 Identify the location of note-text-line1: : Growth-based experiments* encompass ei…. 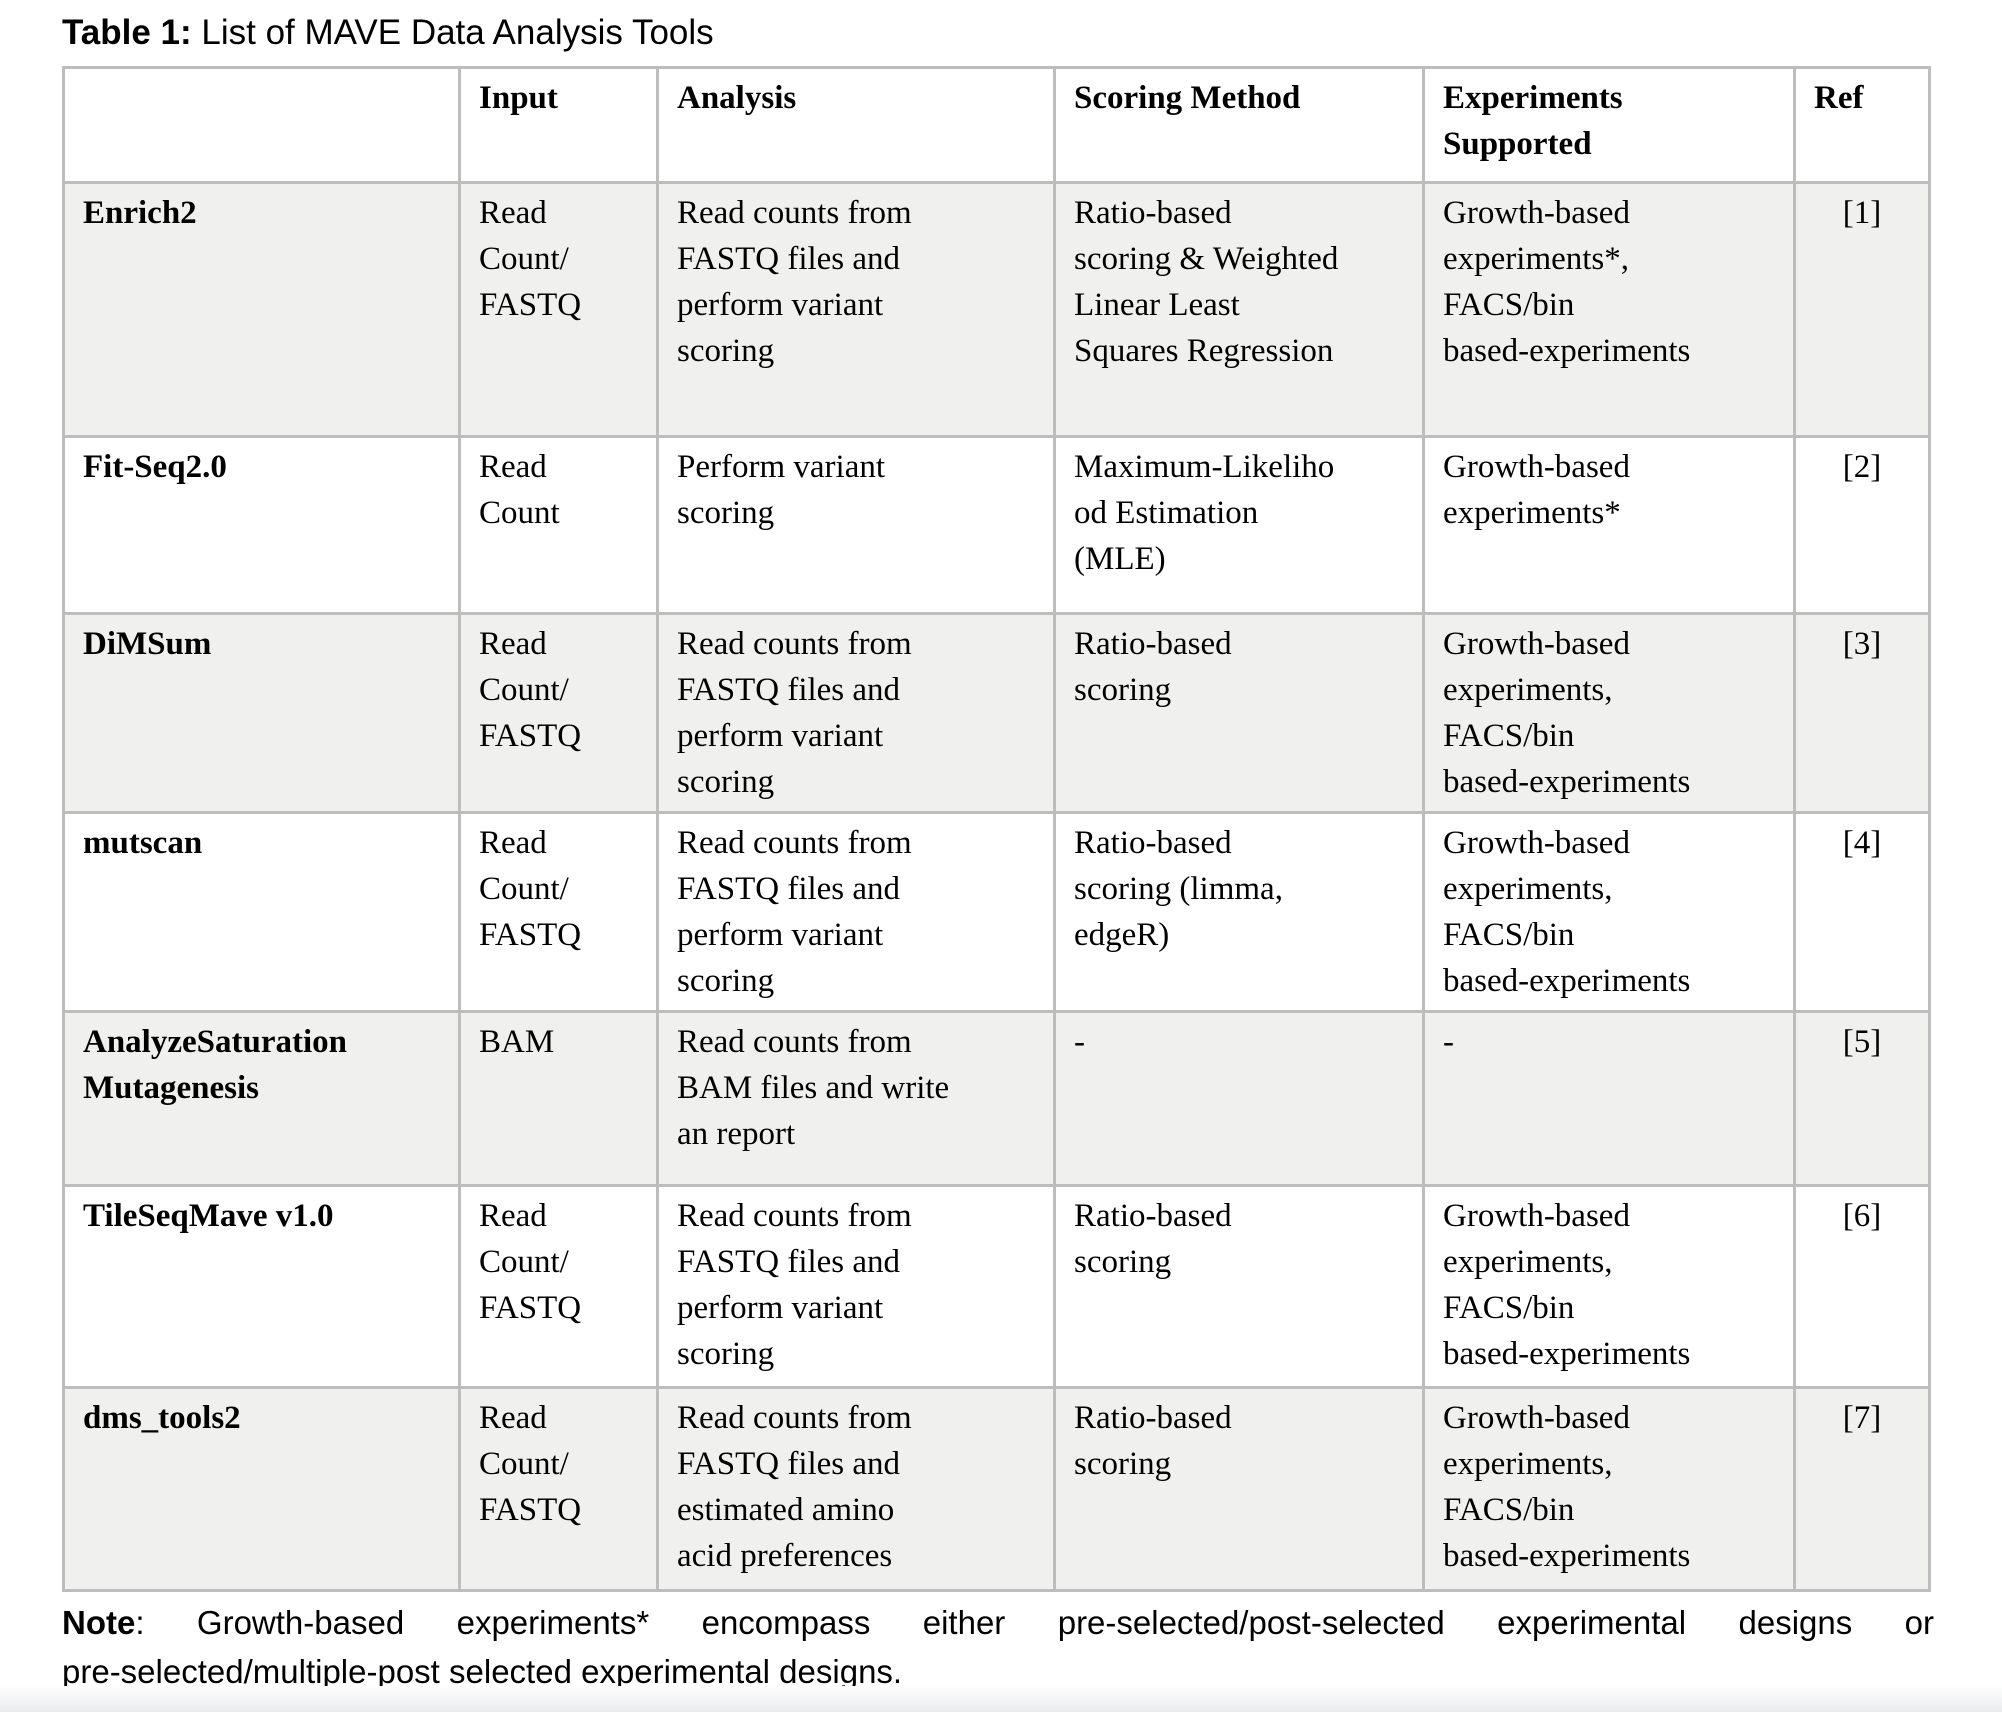
(1034, 1622).